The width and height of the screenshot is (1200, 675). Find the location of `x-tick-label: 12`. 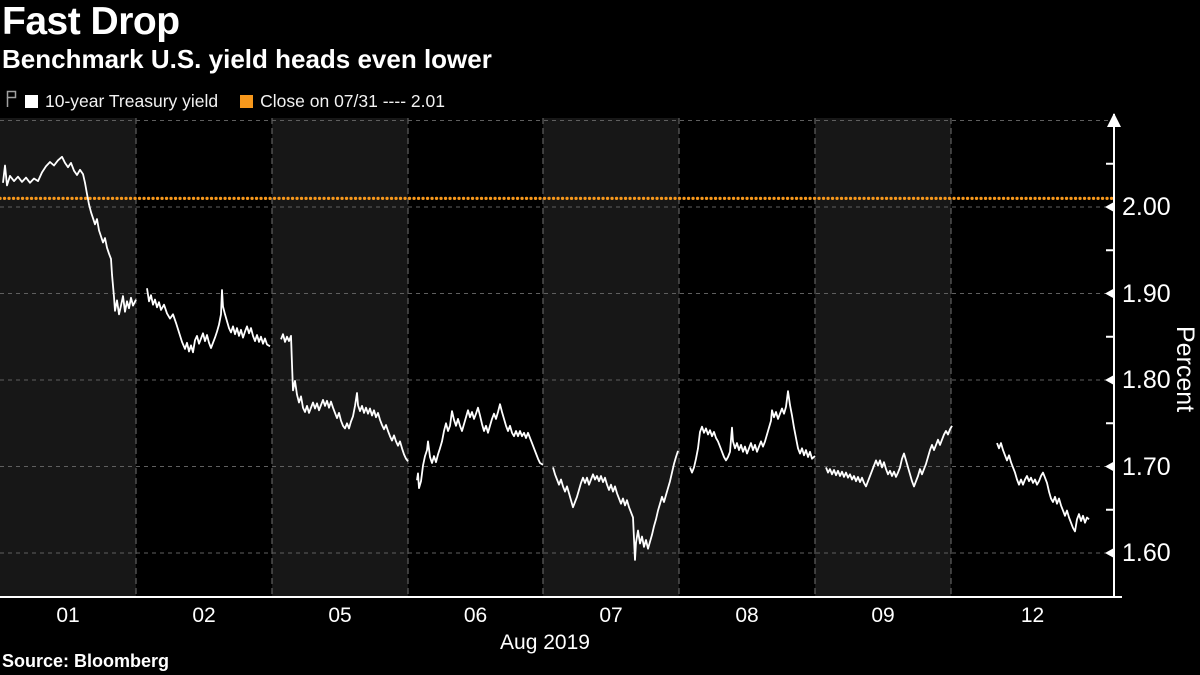

x-tick-label: 12 is located at coordinates (1032, 615).